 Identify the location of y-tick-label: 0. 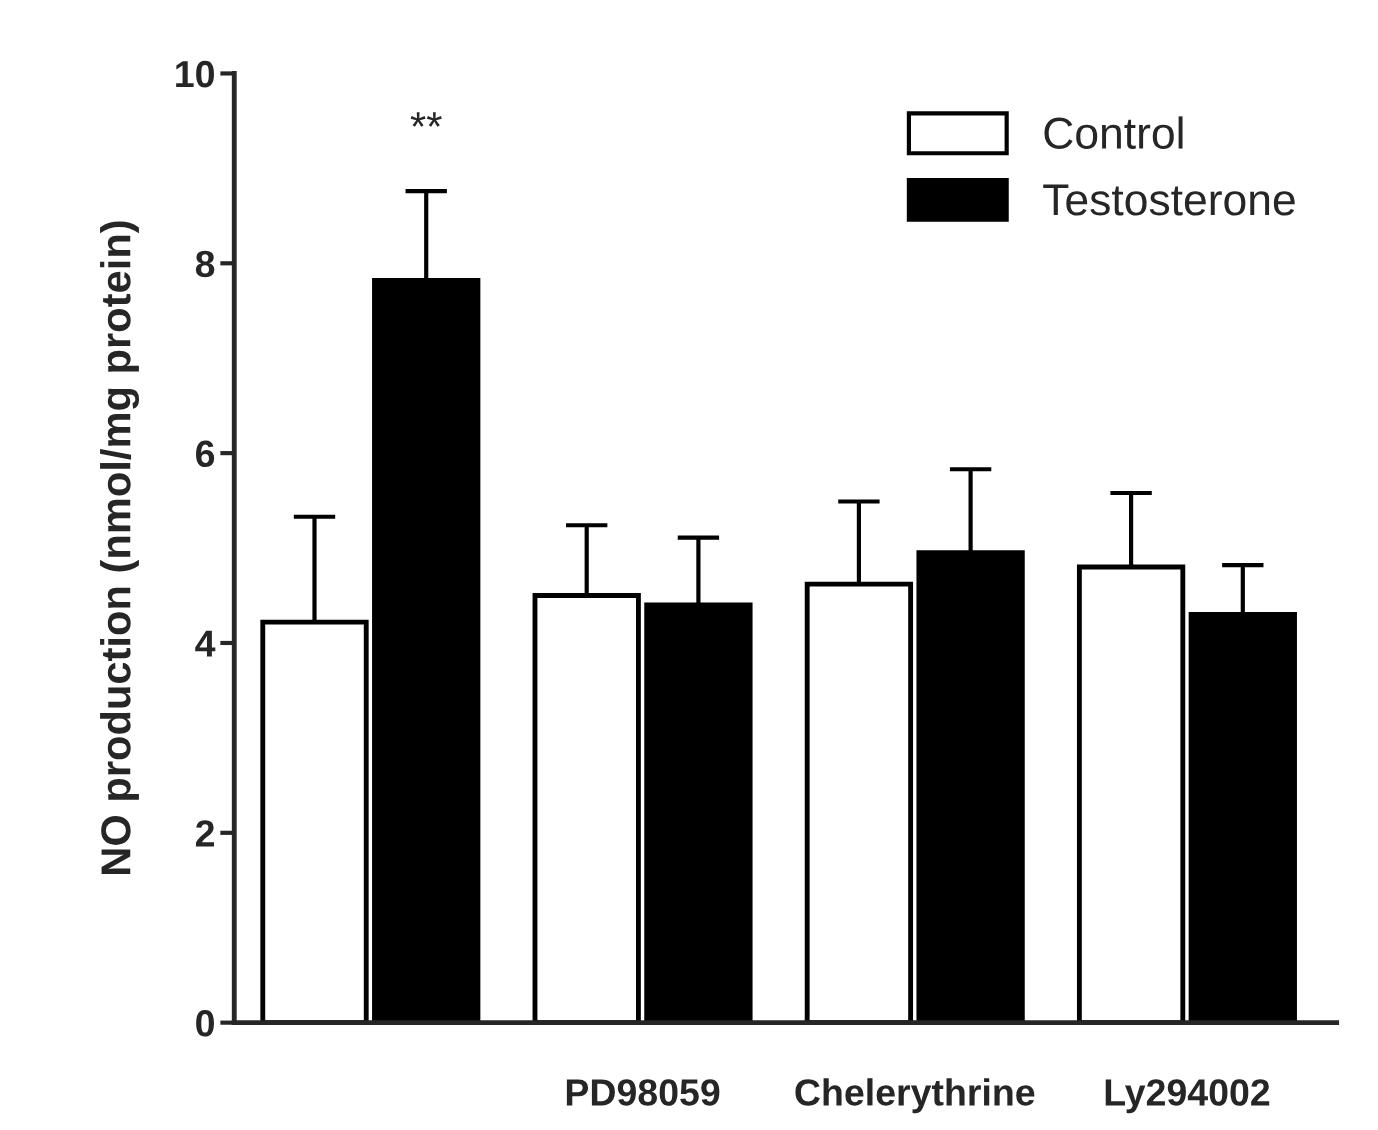
(205, 1023).